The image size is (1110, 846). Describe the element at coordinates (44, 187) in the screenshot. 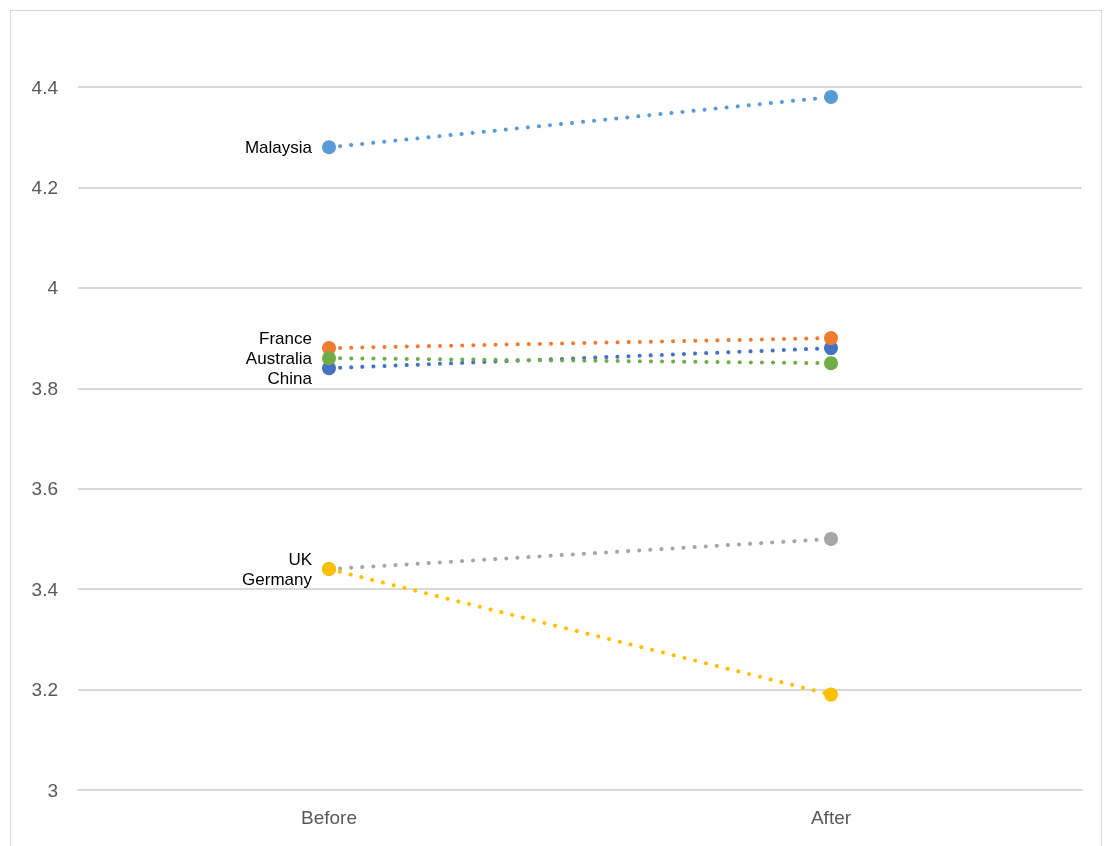

I see `y-tick-label: 4.2` at that location.